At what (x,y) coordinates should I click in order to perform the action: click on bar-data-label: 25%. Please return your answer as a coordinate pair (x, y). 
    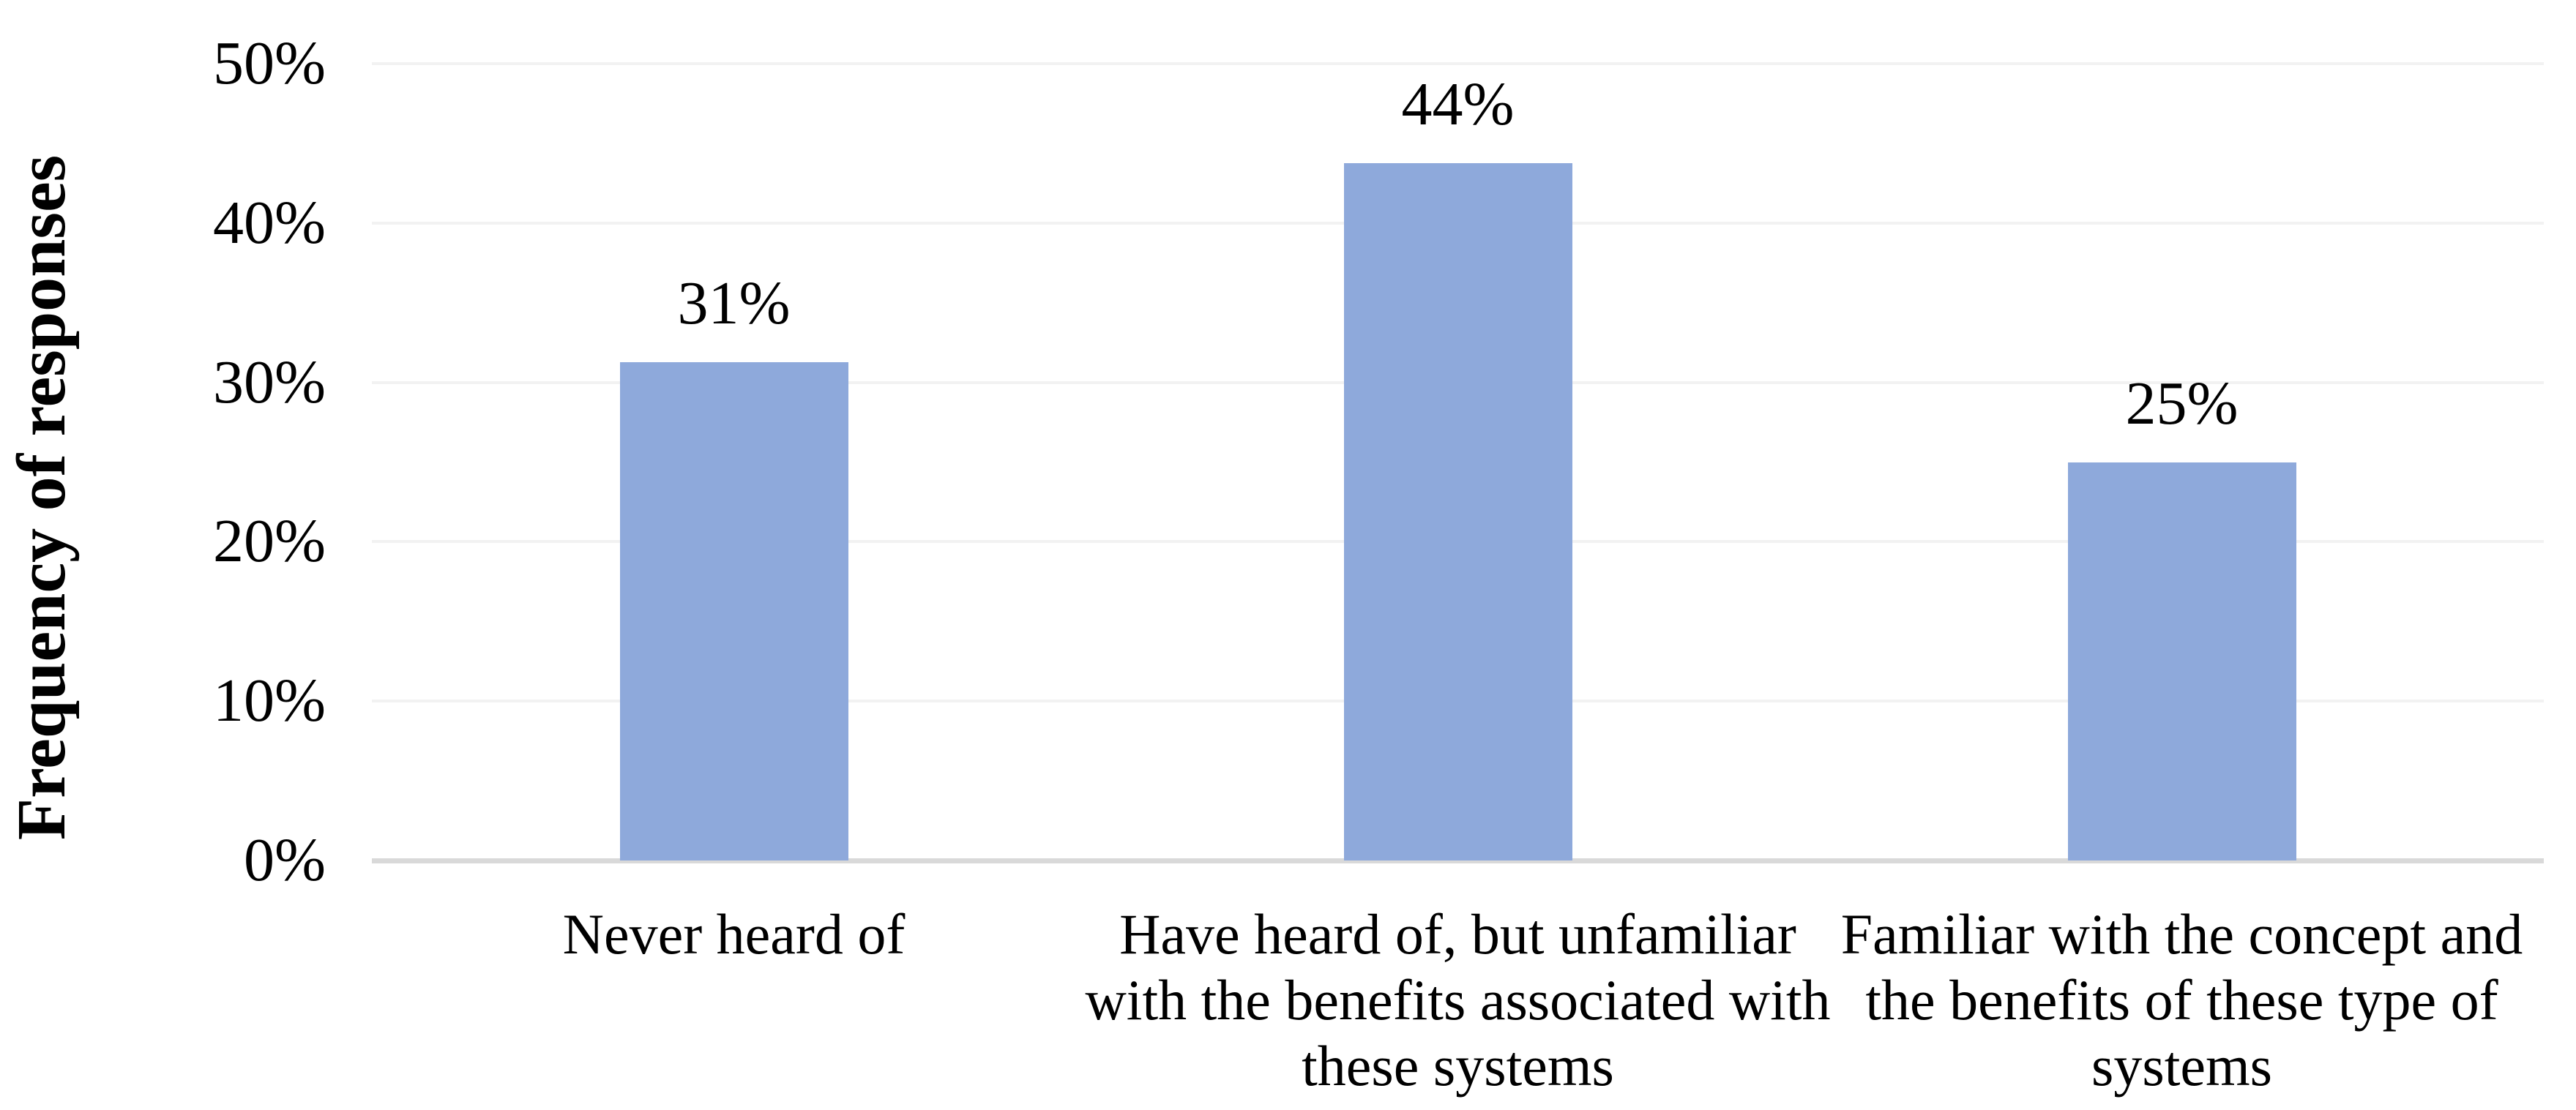
    Looking at the image, I should click on (2182, 403).